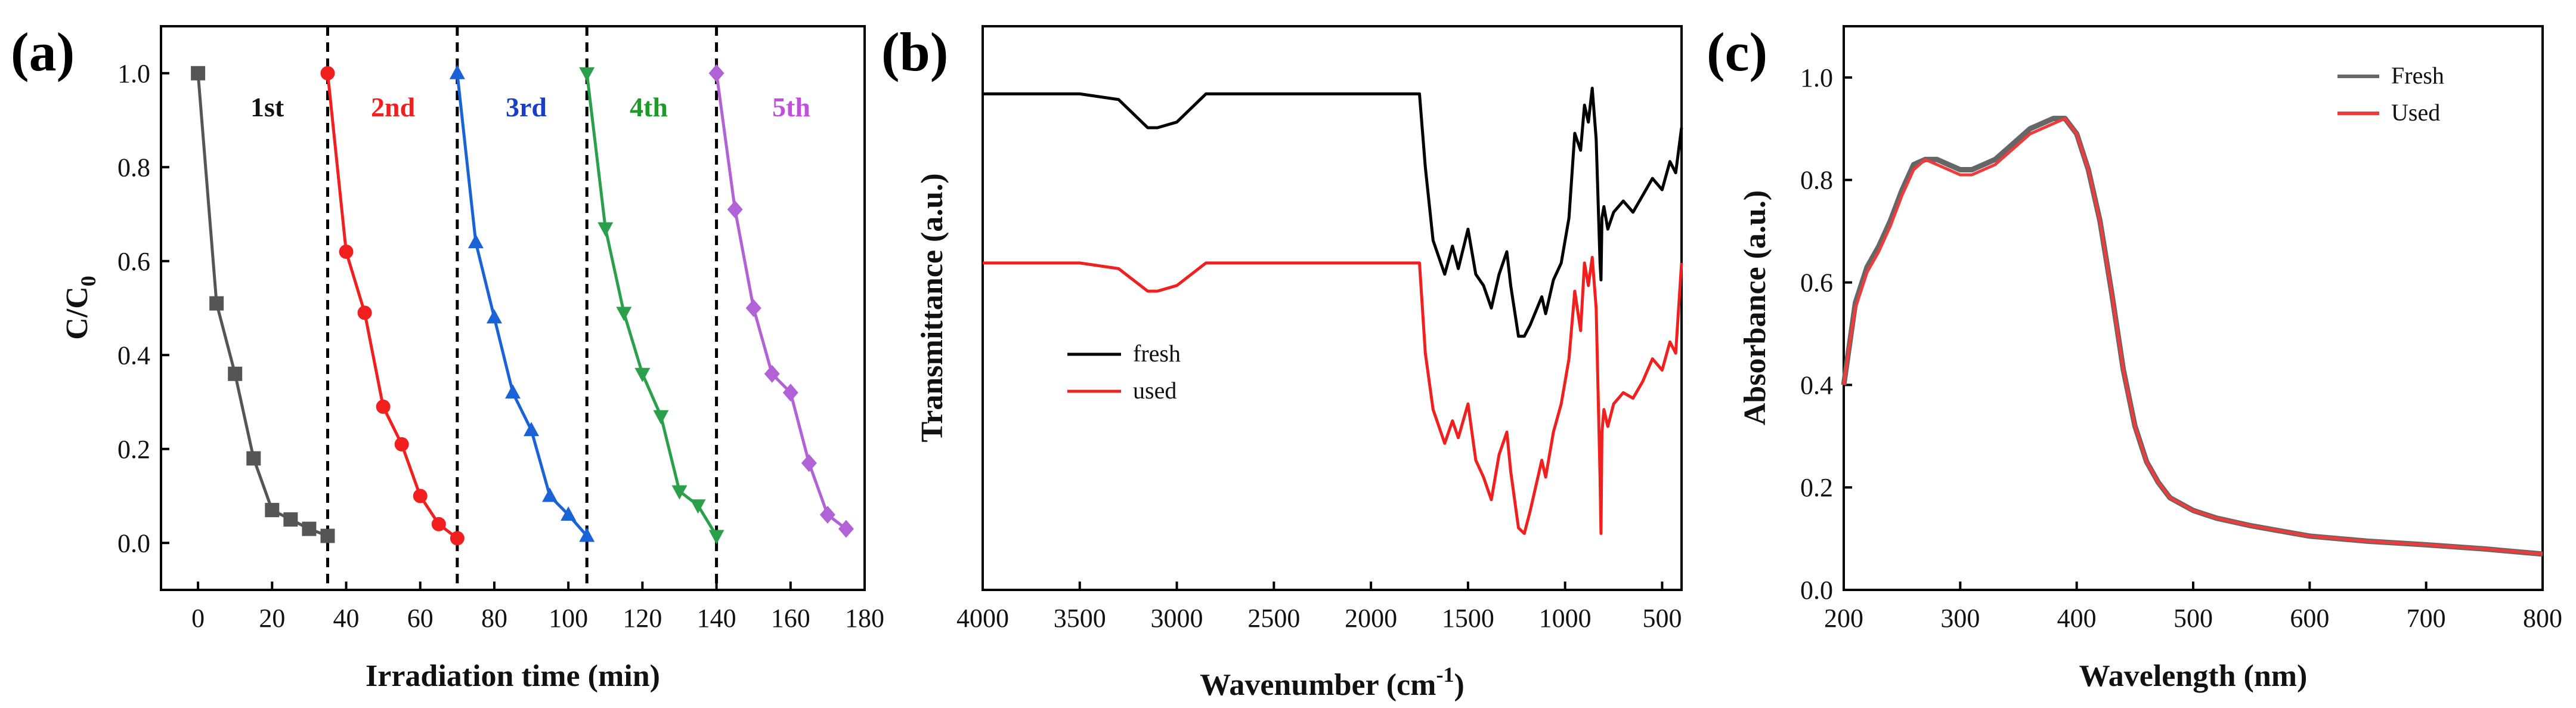  I want to click on panel-a-letter: (a), so click(43, 51).